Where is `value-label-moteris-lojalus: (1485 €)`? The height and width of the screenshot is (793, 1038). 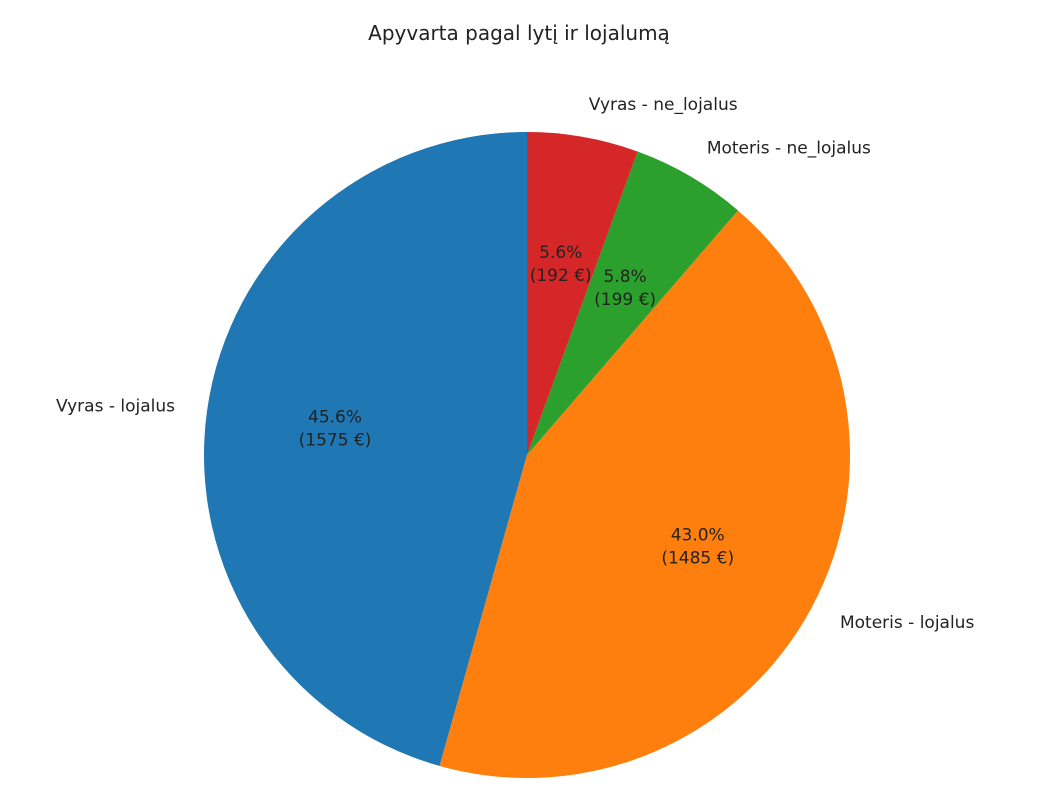 value-label-moteris-lojalus: (1485 €) is located at coordinates (697, 559).